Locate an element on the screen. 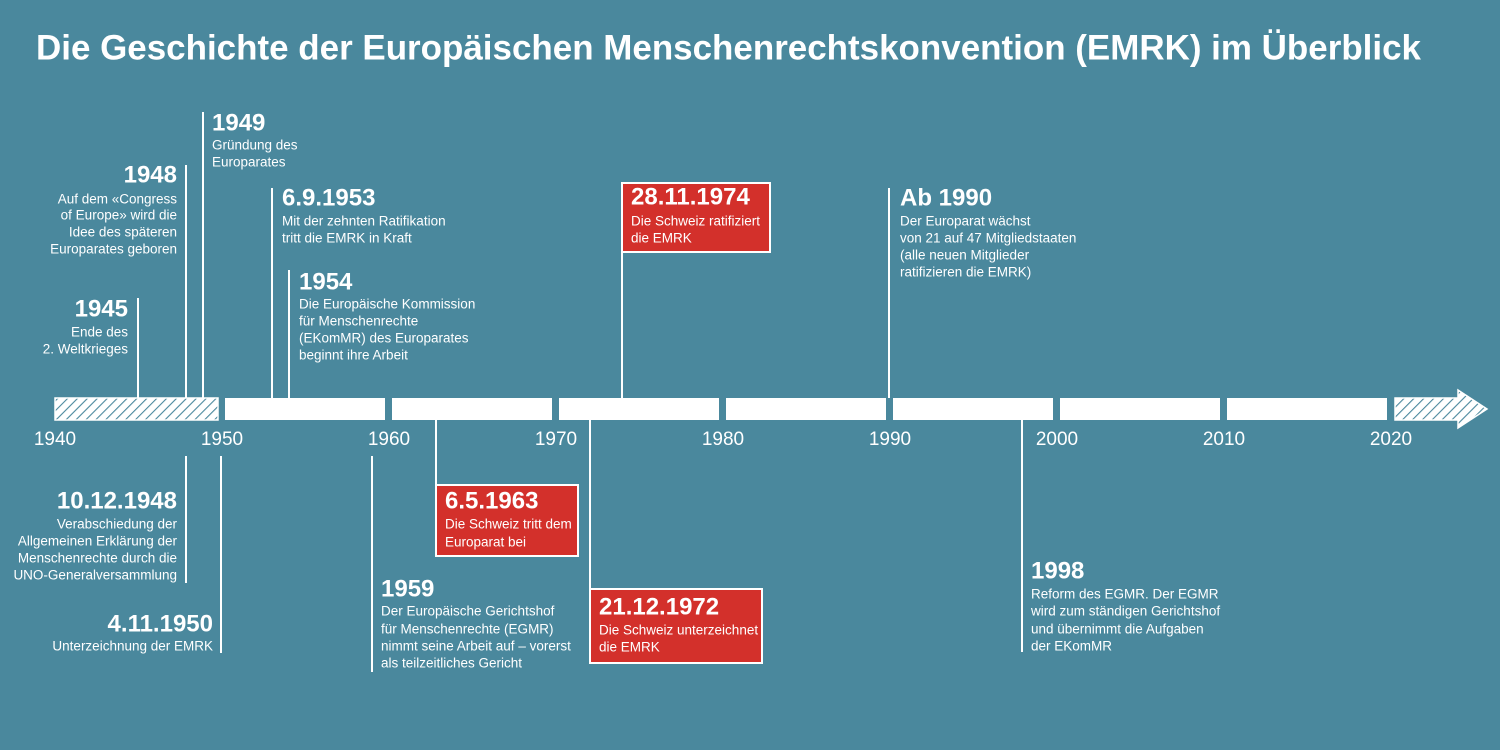  event-text: Menschenrechte durch die is located at coordinates (97, 558).